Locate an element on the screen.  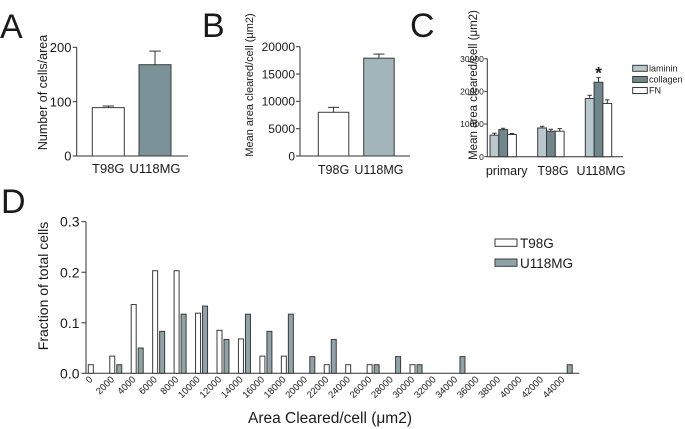
panel-label: A is located at coordinates (11, 27).